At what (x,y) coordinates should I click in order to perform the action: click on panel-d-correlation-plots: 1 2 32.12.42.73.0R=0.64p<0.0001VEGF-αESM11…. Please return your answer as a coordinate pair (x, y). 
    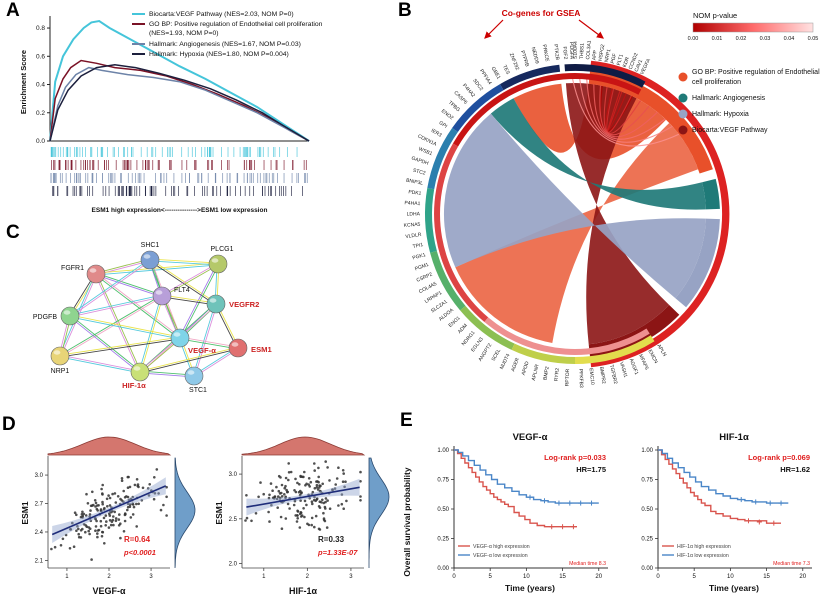
    Looking at the image, I should click on (205, 516).